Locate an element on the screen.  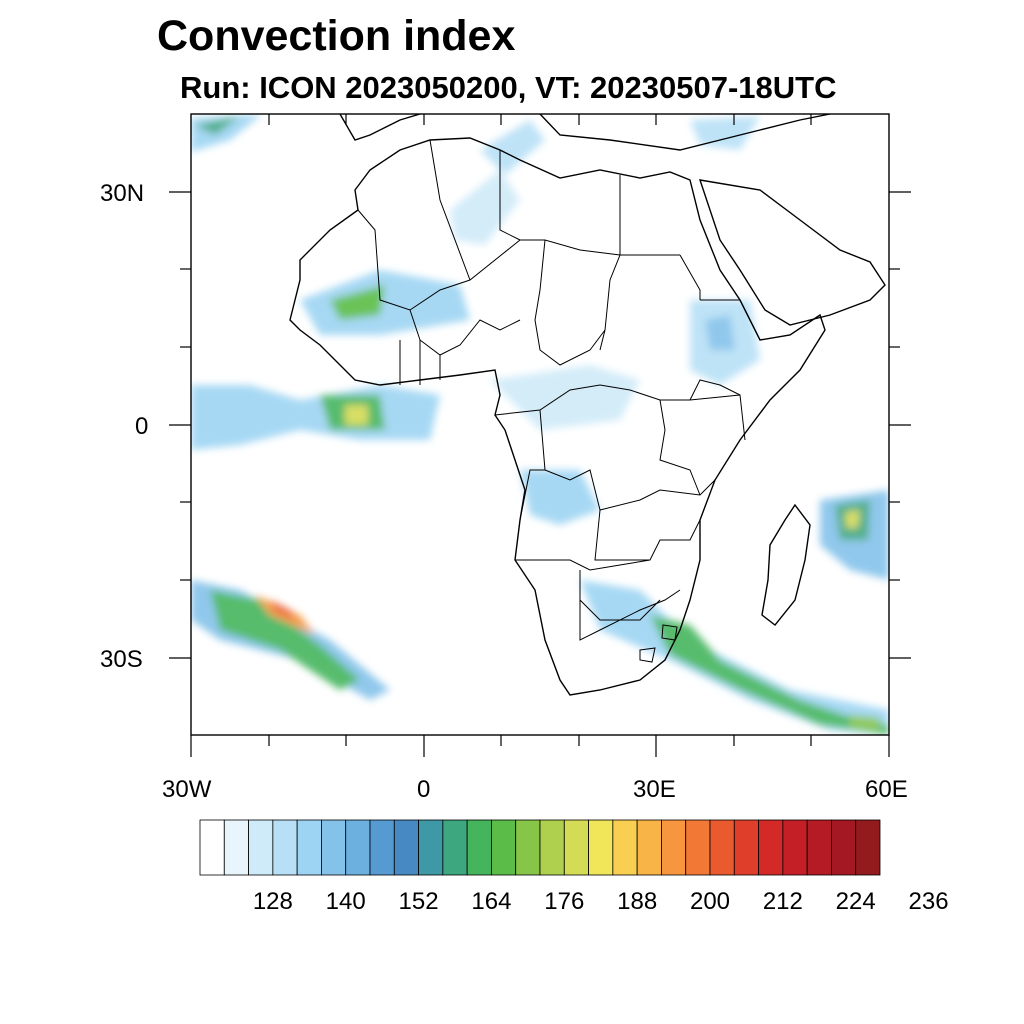
lon-label-60e: 60E is located at coordinates (886, 789).